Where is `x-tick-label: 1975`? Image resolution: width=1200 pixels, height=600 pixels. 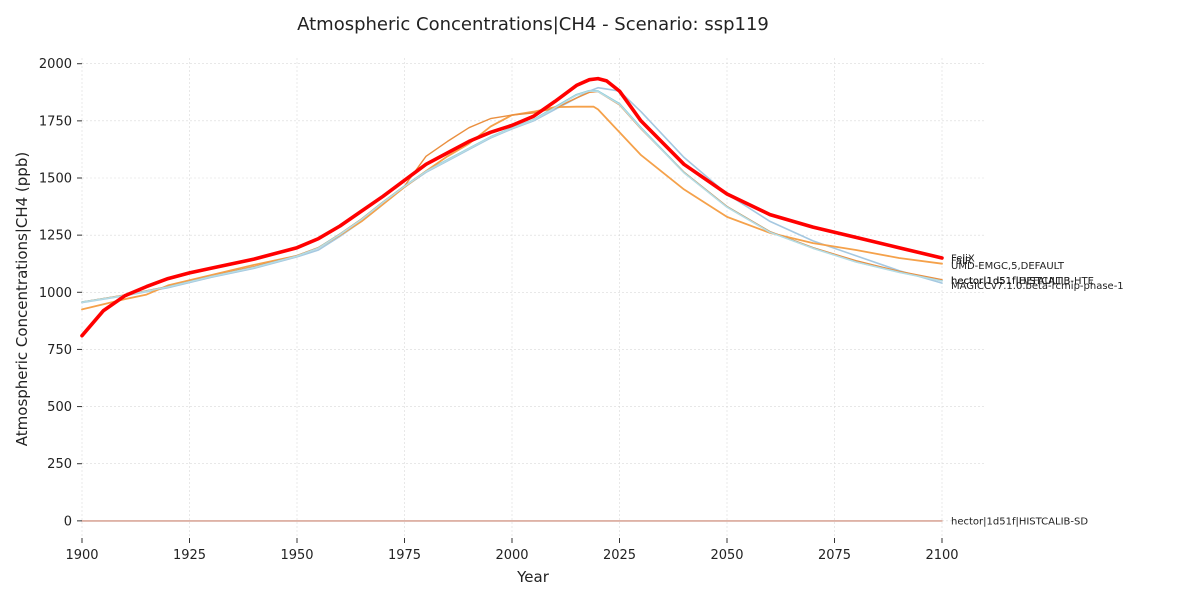 x-tick-label: 1975 is located at coordinates (404, 555).